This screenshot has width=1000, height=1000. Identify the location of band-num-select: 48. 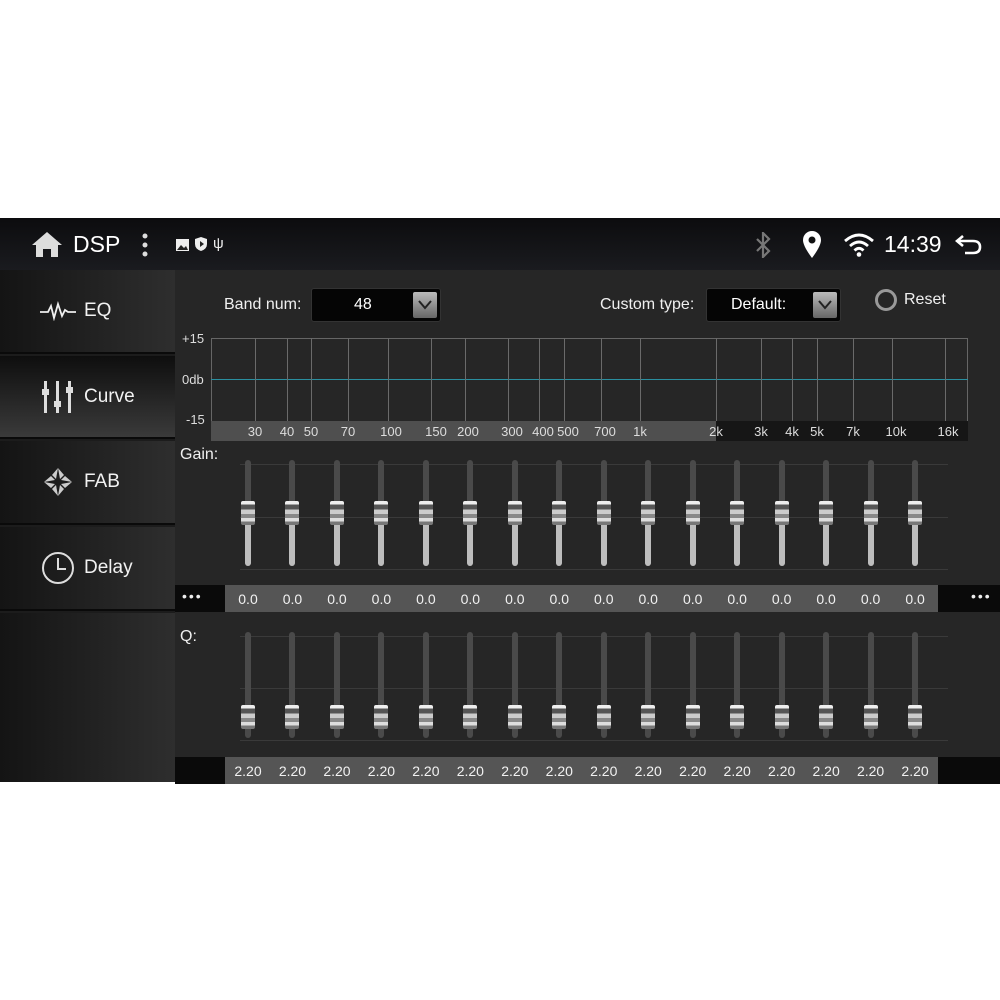
(376, 305).